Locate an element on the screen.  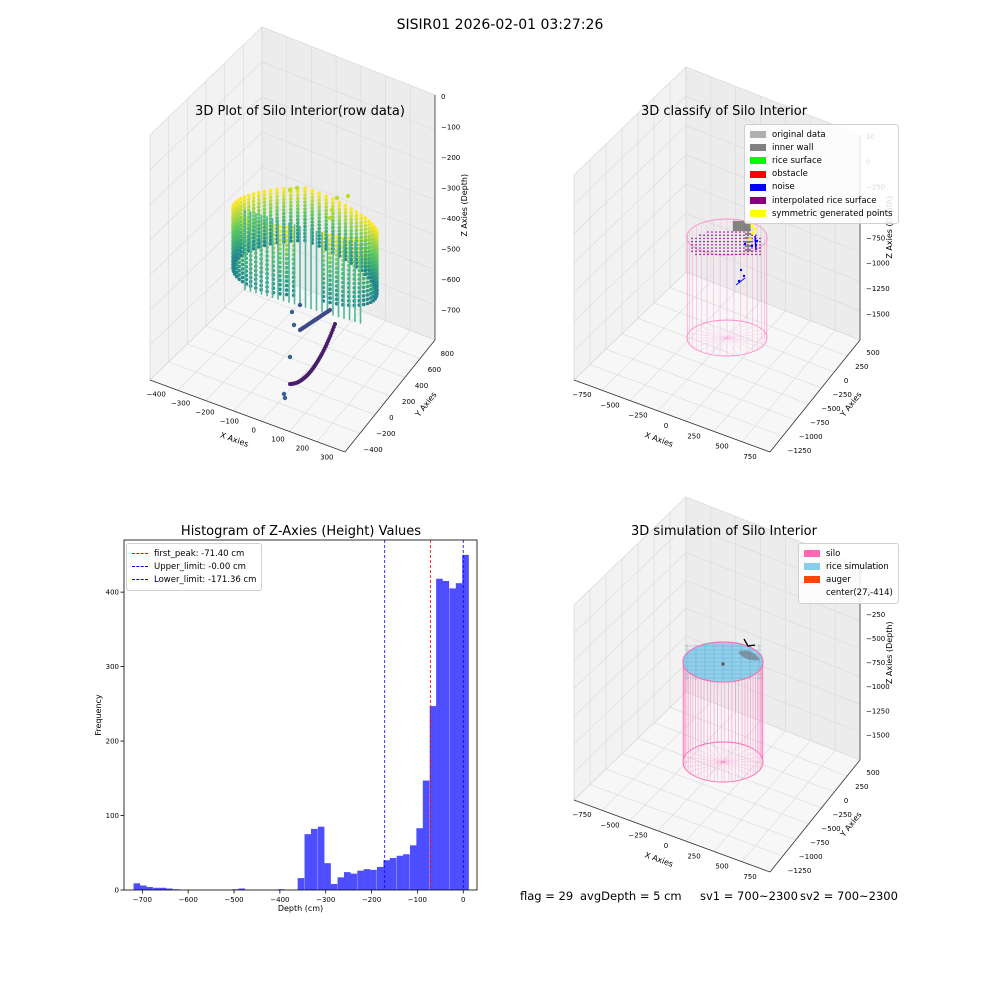
x-tick-label: −250 is located at coordinates (637, 416).